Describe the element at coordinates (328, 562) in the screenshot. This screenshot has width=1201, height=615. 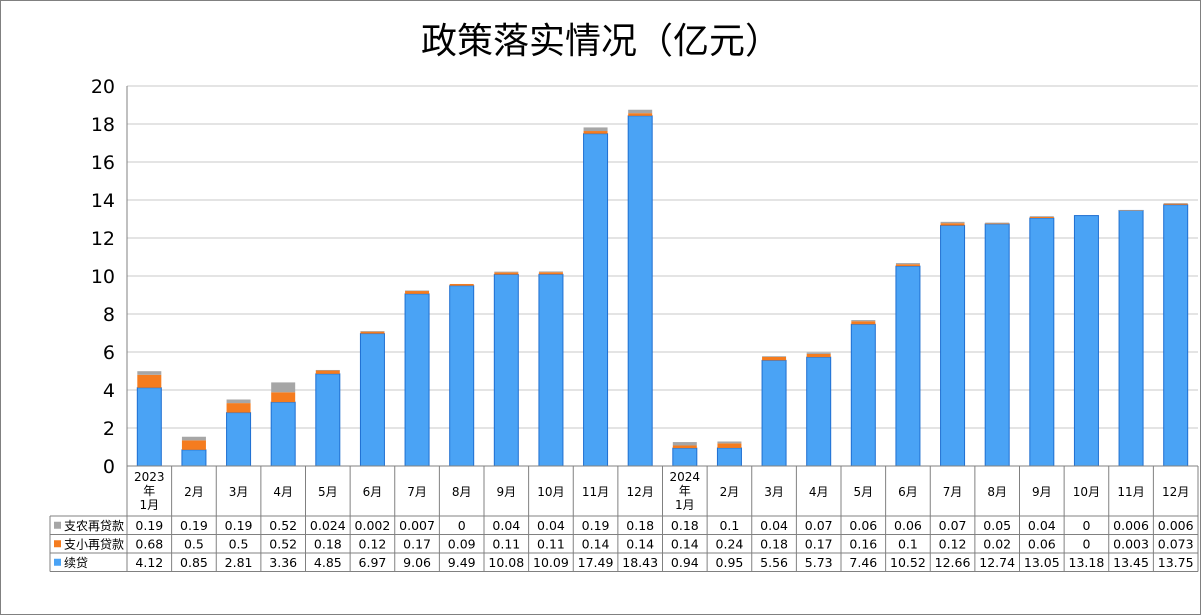
I see `data-label: 4.85` at that location.